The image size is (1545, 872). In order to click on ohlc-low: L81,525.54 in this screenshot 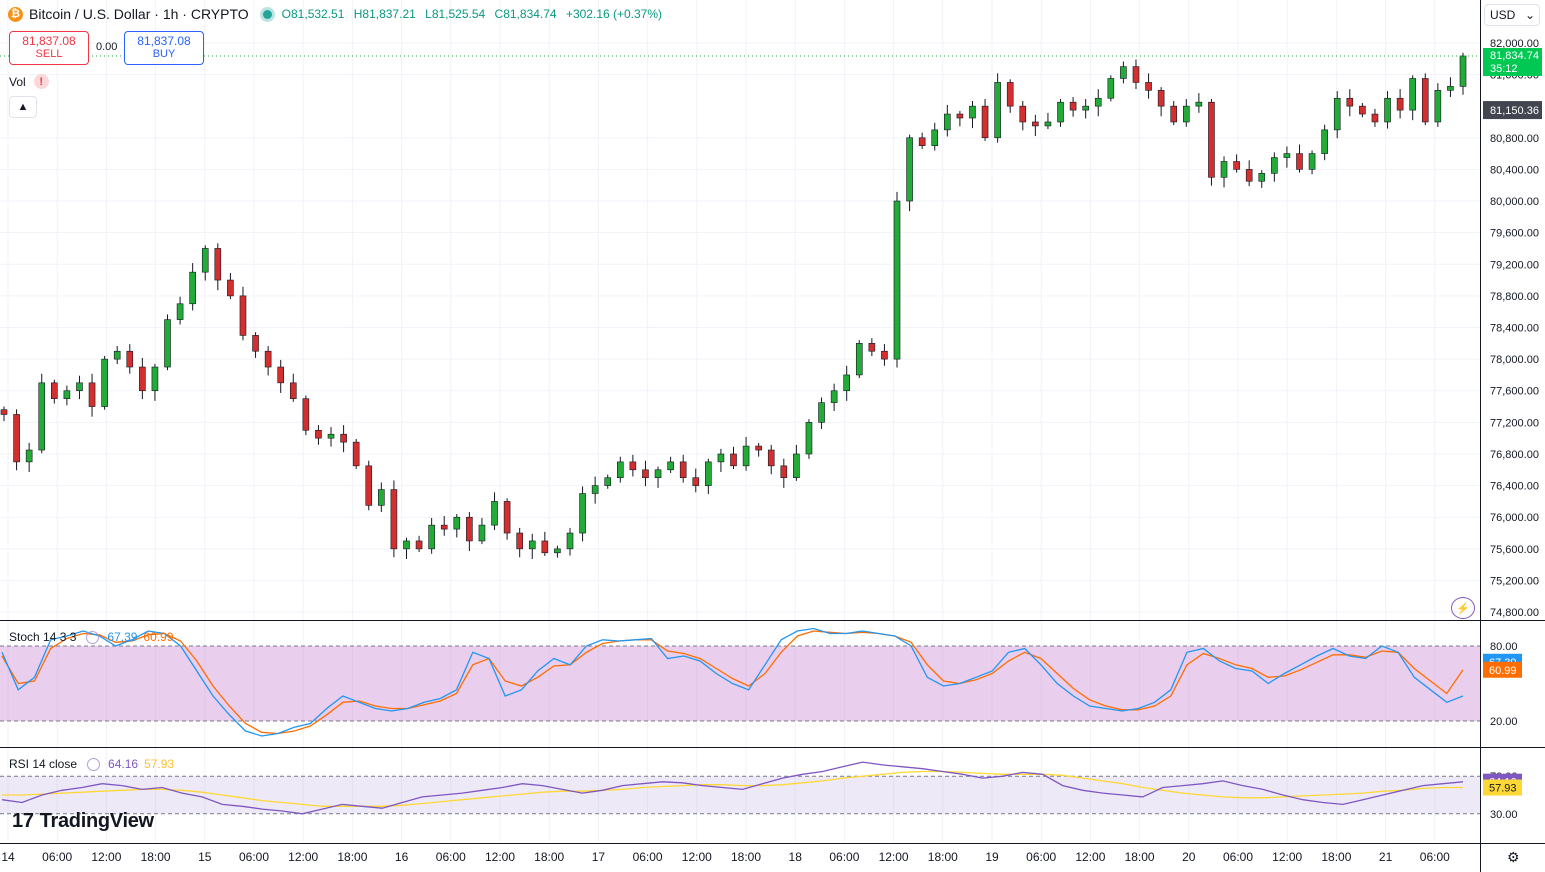, I will do `click(455, 14)`.